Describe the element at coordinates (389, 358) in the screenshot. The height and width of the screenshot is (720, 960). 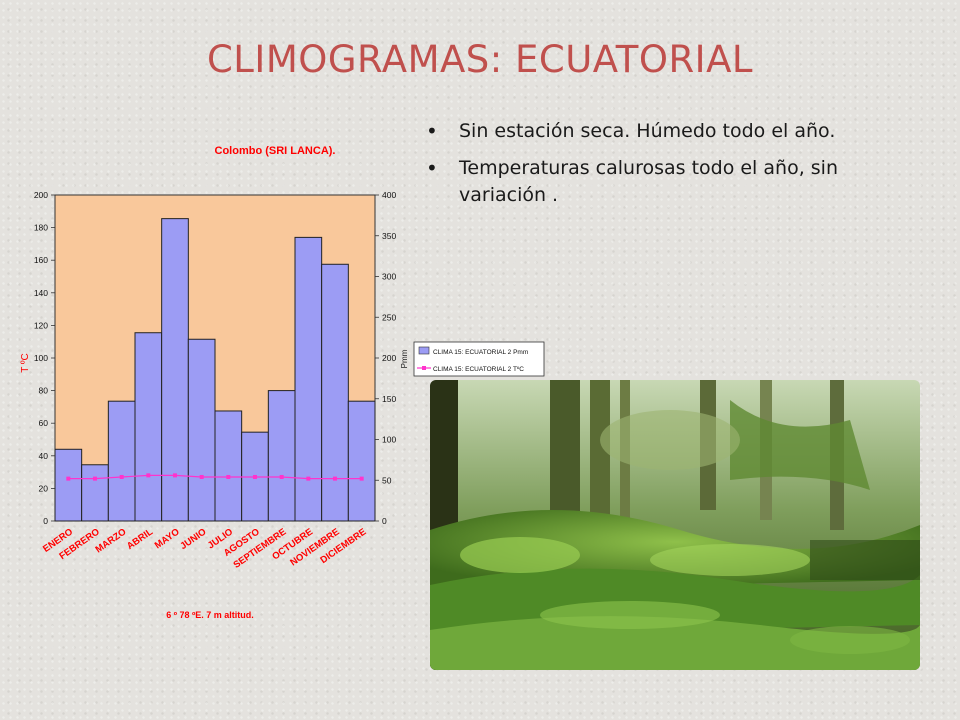
I see `right-tick-label: 200` at that location.